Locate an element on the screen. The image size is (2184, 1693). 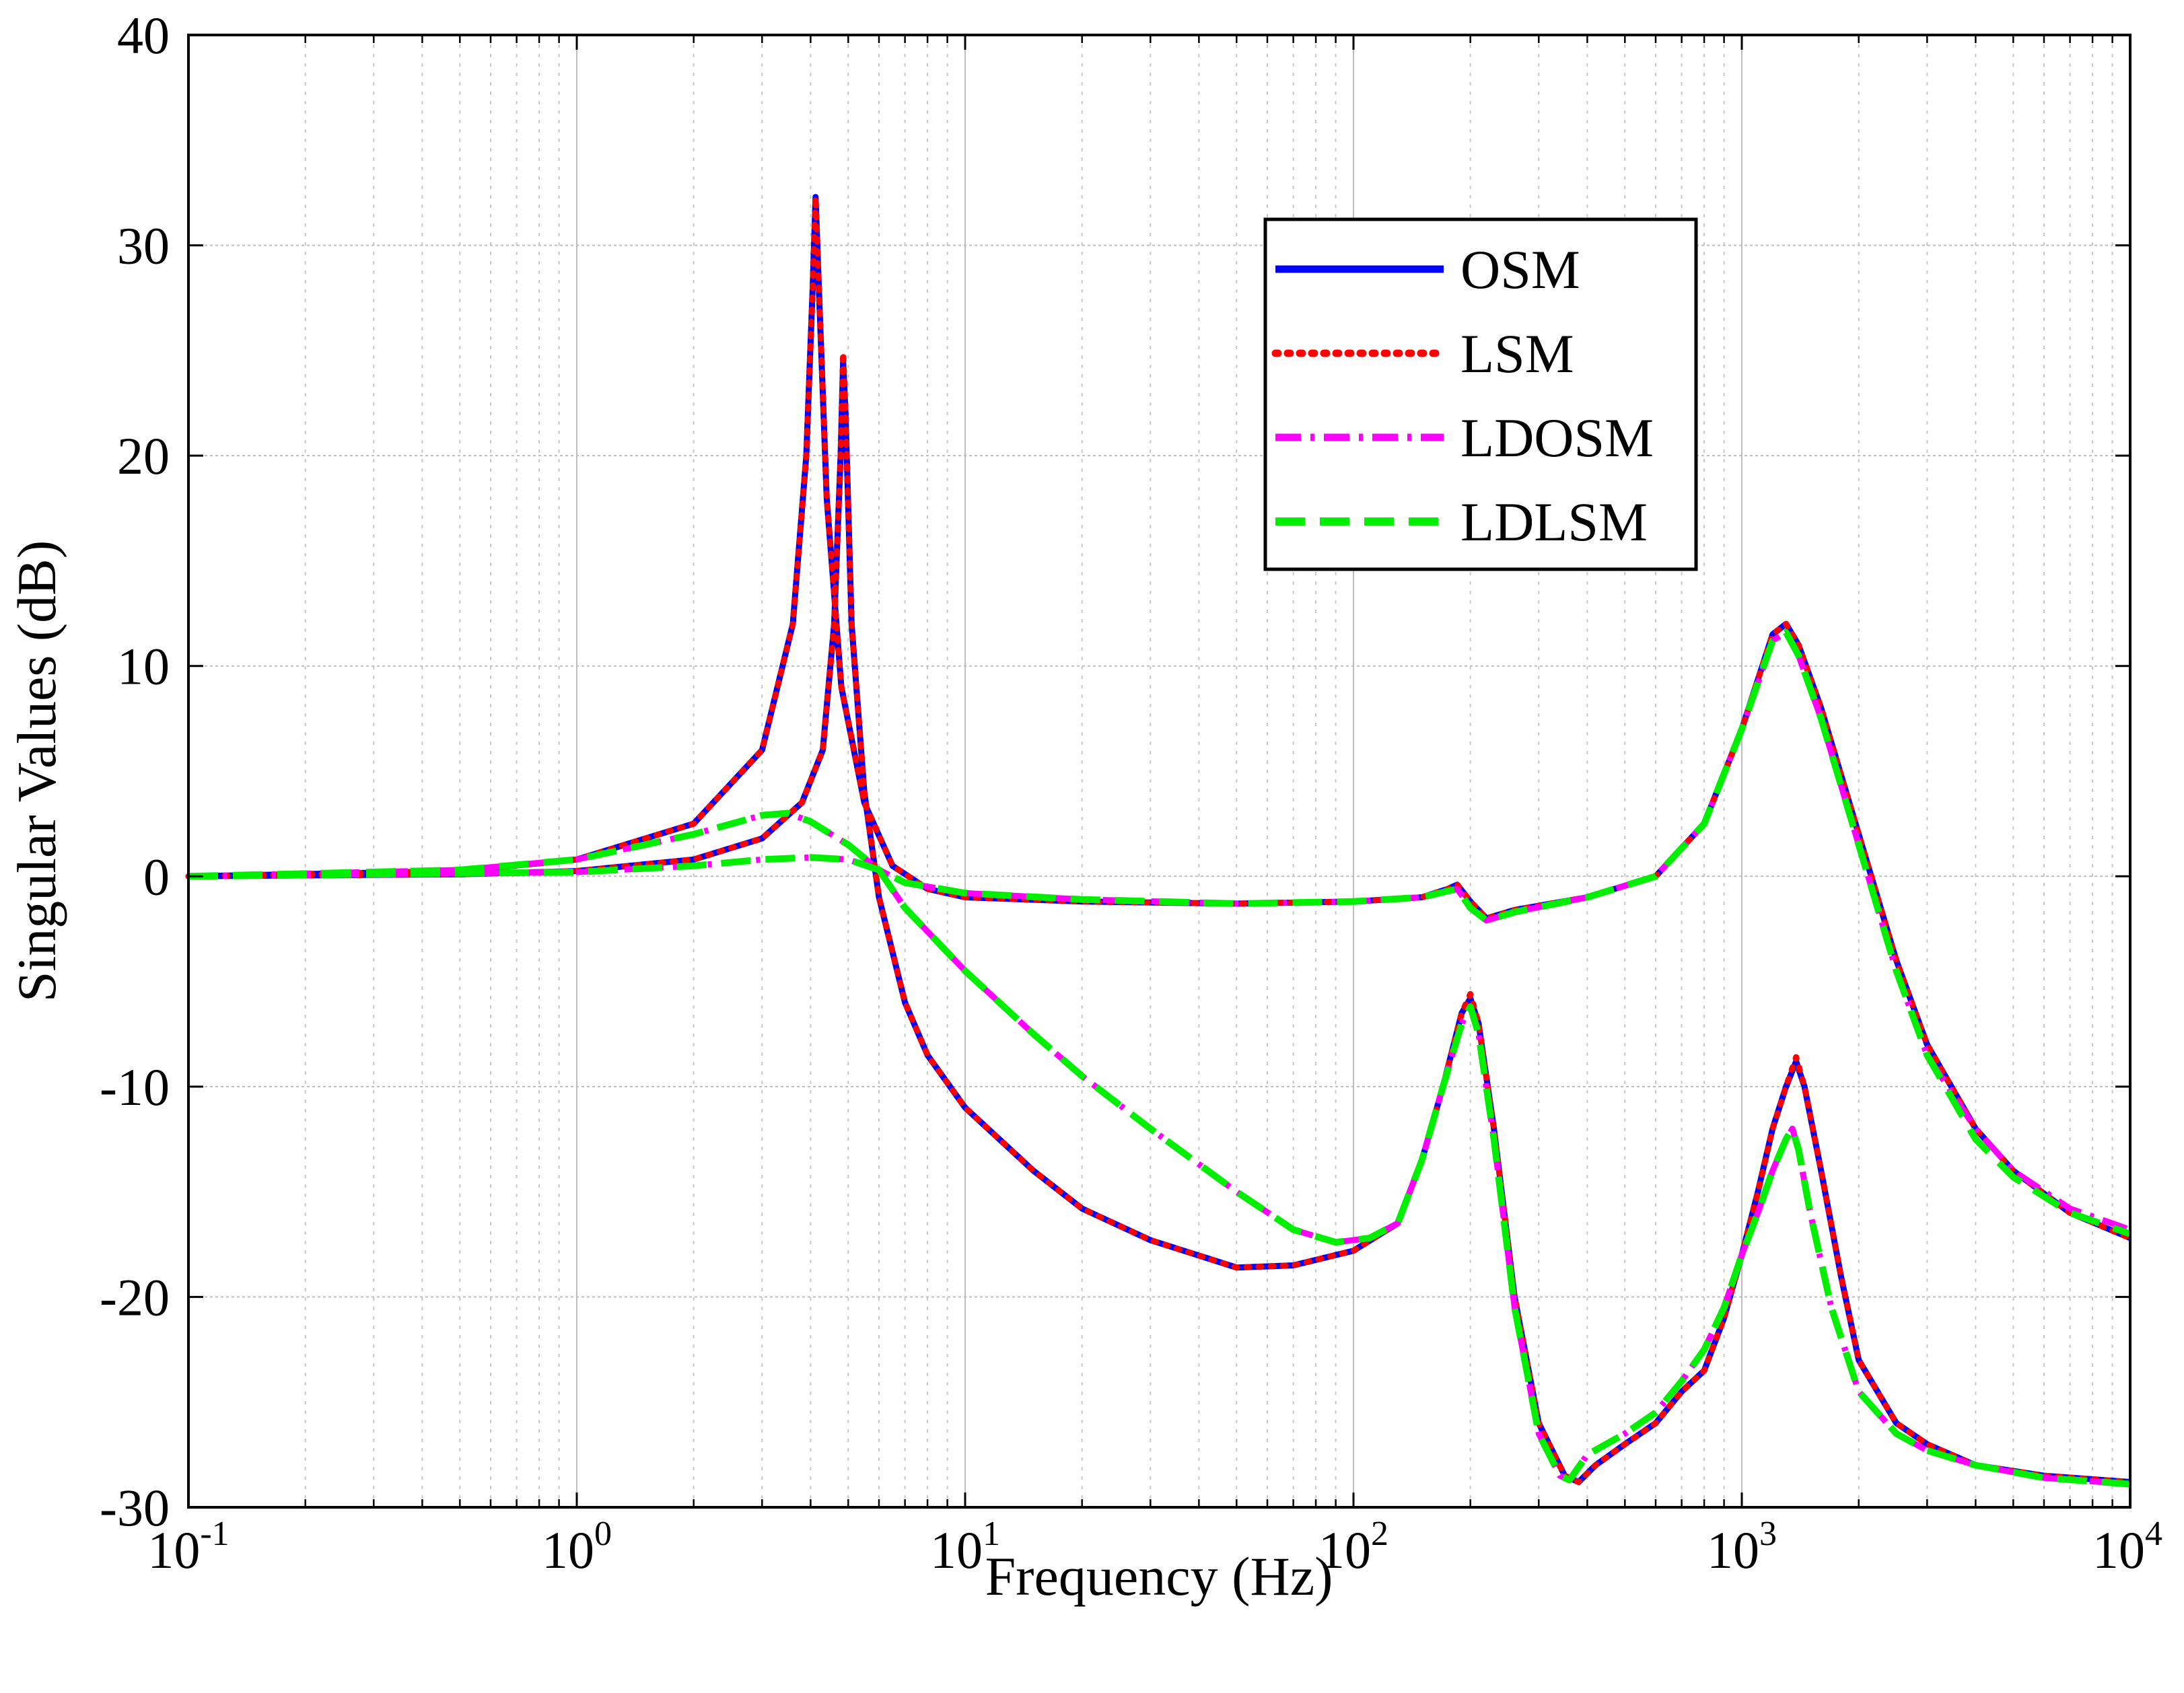
x-tick-label: 10⁴ is located at coordinates (2127, 1547).